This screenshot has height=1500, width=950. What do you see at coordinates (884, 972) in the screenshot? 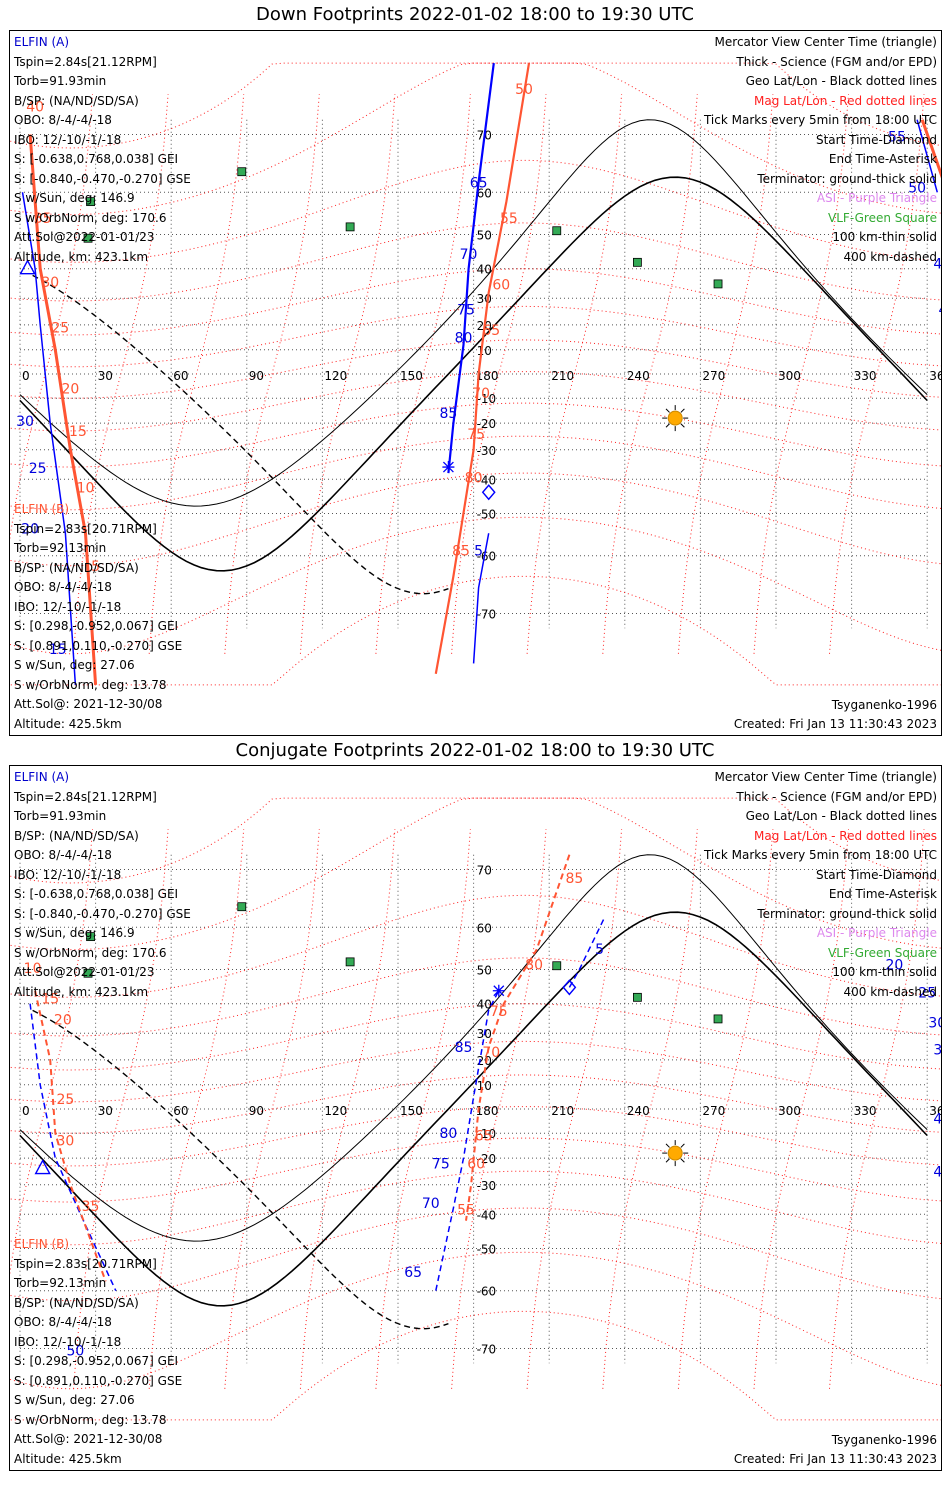
I see `info-line: 100 km-thin solid` at bounding box center [884, 972].